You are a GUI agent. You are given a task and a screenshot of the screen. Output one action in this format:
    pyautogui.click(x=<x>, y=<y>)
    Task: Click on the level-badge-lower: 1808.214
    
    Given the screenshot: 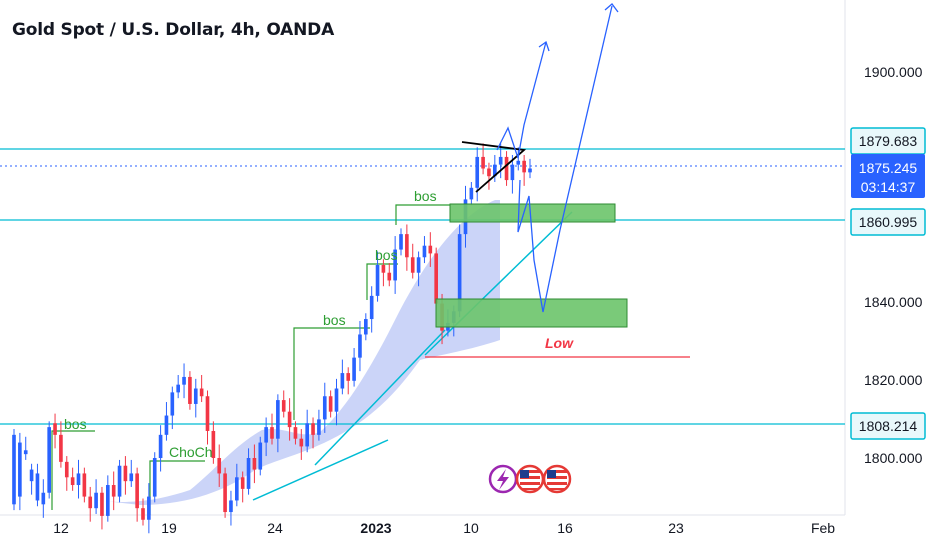 What is the action you would take?
    pyautogui.click(x=888, y=426)
    